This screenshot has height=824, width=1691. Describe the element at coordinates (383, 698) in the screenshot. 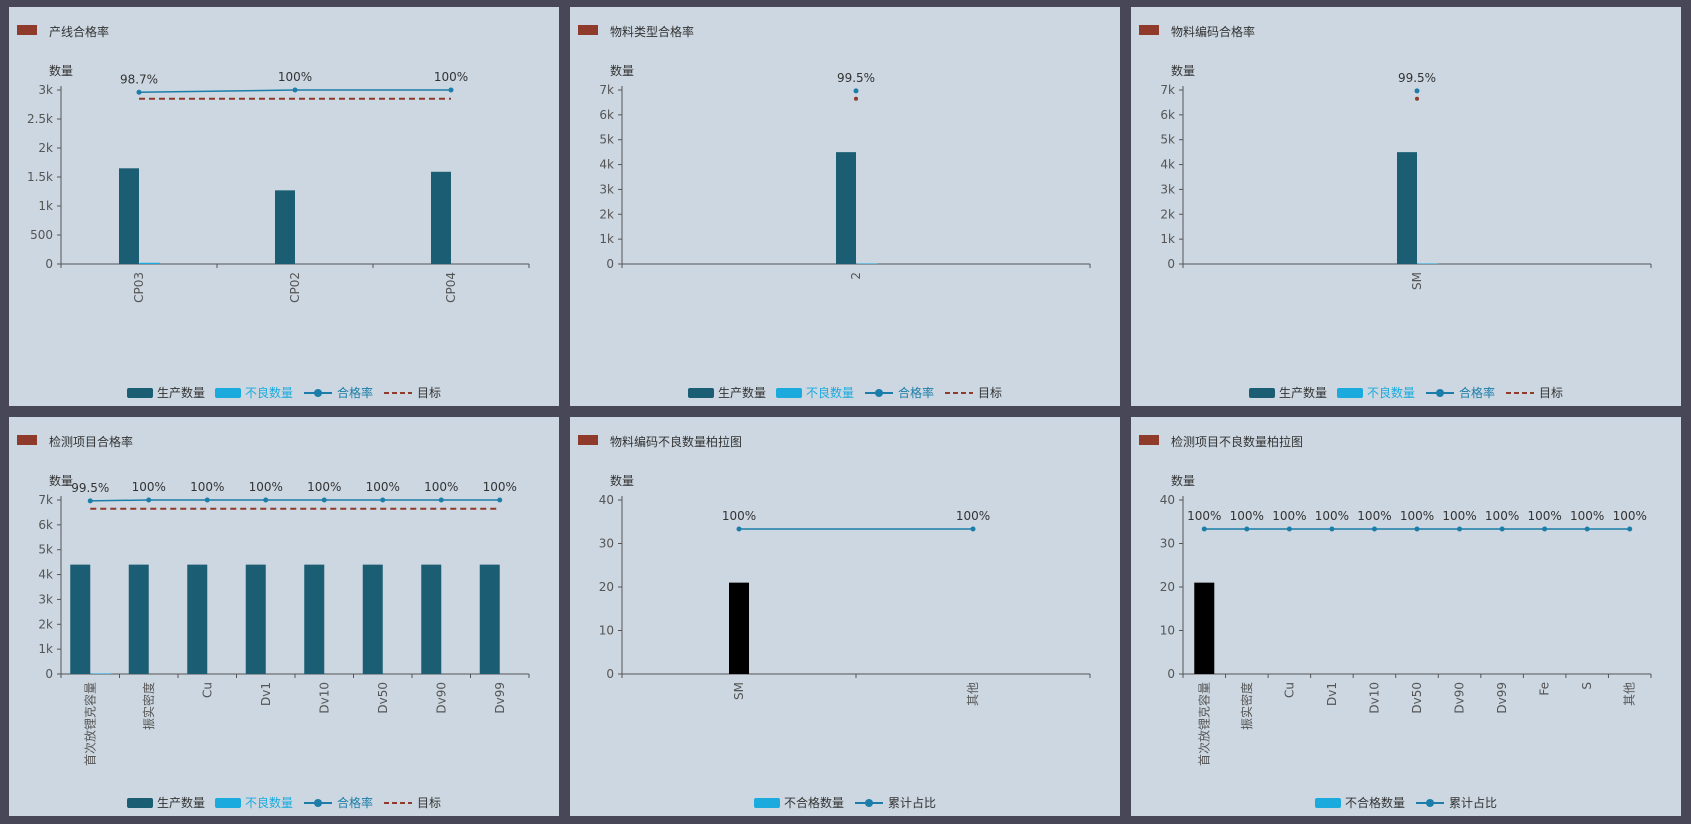

I see `x-tick-label: Dv50` at that location.